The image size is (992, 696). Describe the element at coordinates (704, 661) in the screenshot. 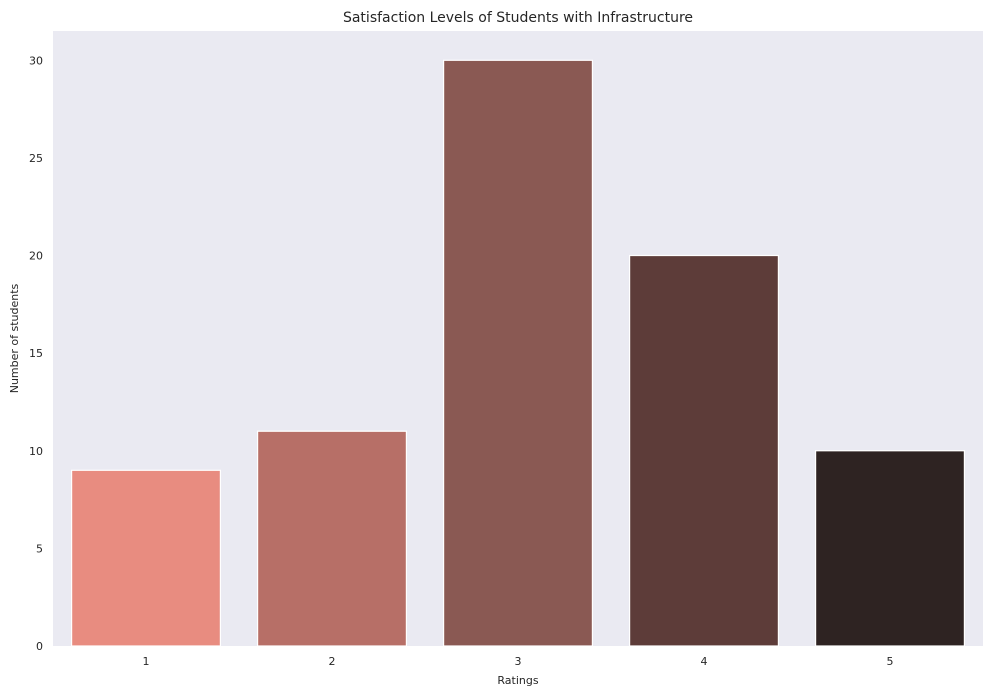

I see `x-tick-label: 4` at that location.